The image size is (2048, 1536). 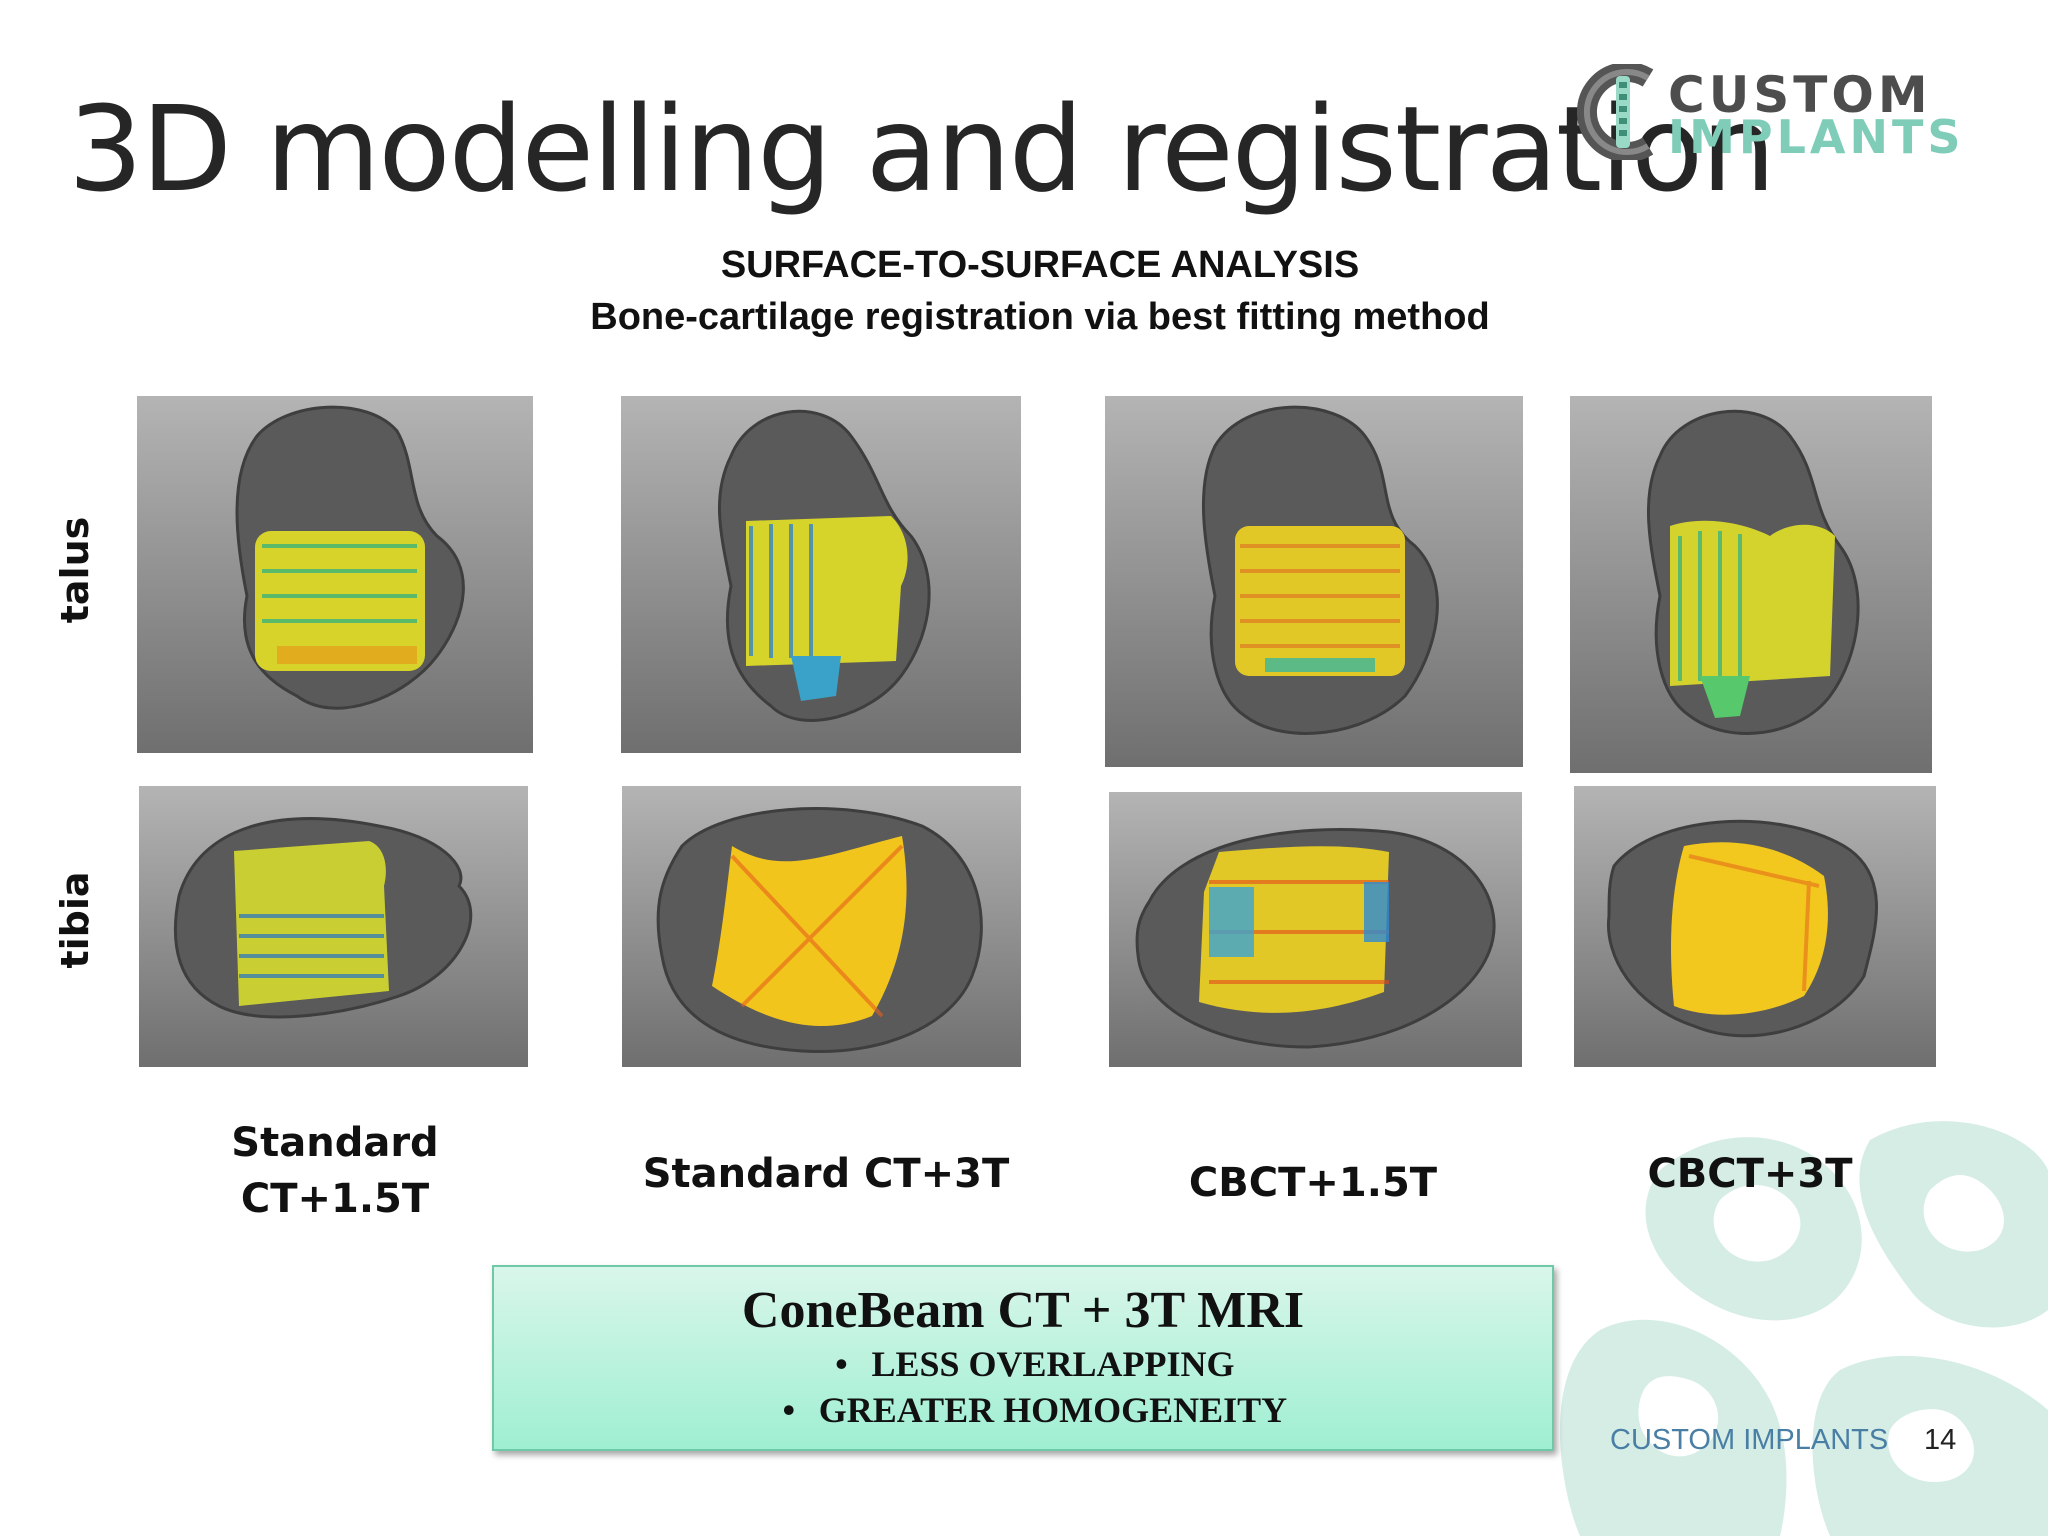 I want to click on talus-standard-ct-1-5t-image, so click(x=335, y=574).